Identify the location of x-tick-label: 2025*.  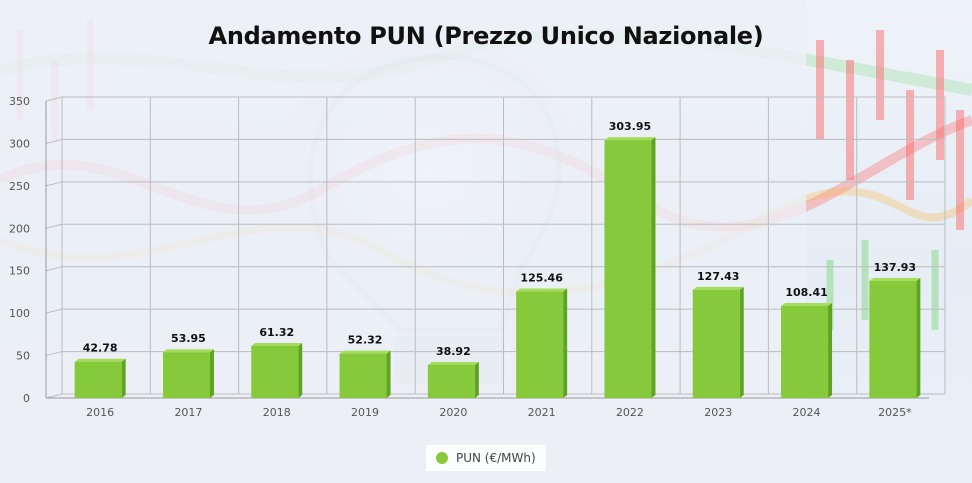
(895, 412).